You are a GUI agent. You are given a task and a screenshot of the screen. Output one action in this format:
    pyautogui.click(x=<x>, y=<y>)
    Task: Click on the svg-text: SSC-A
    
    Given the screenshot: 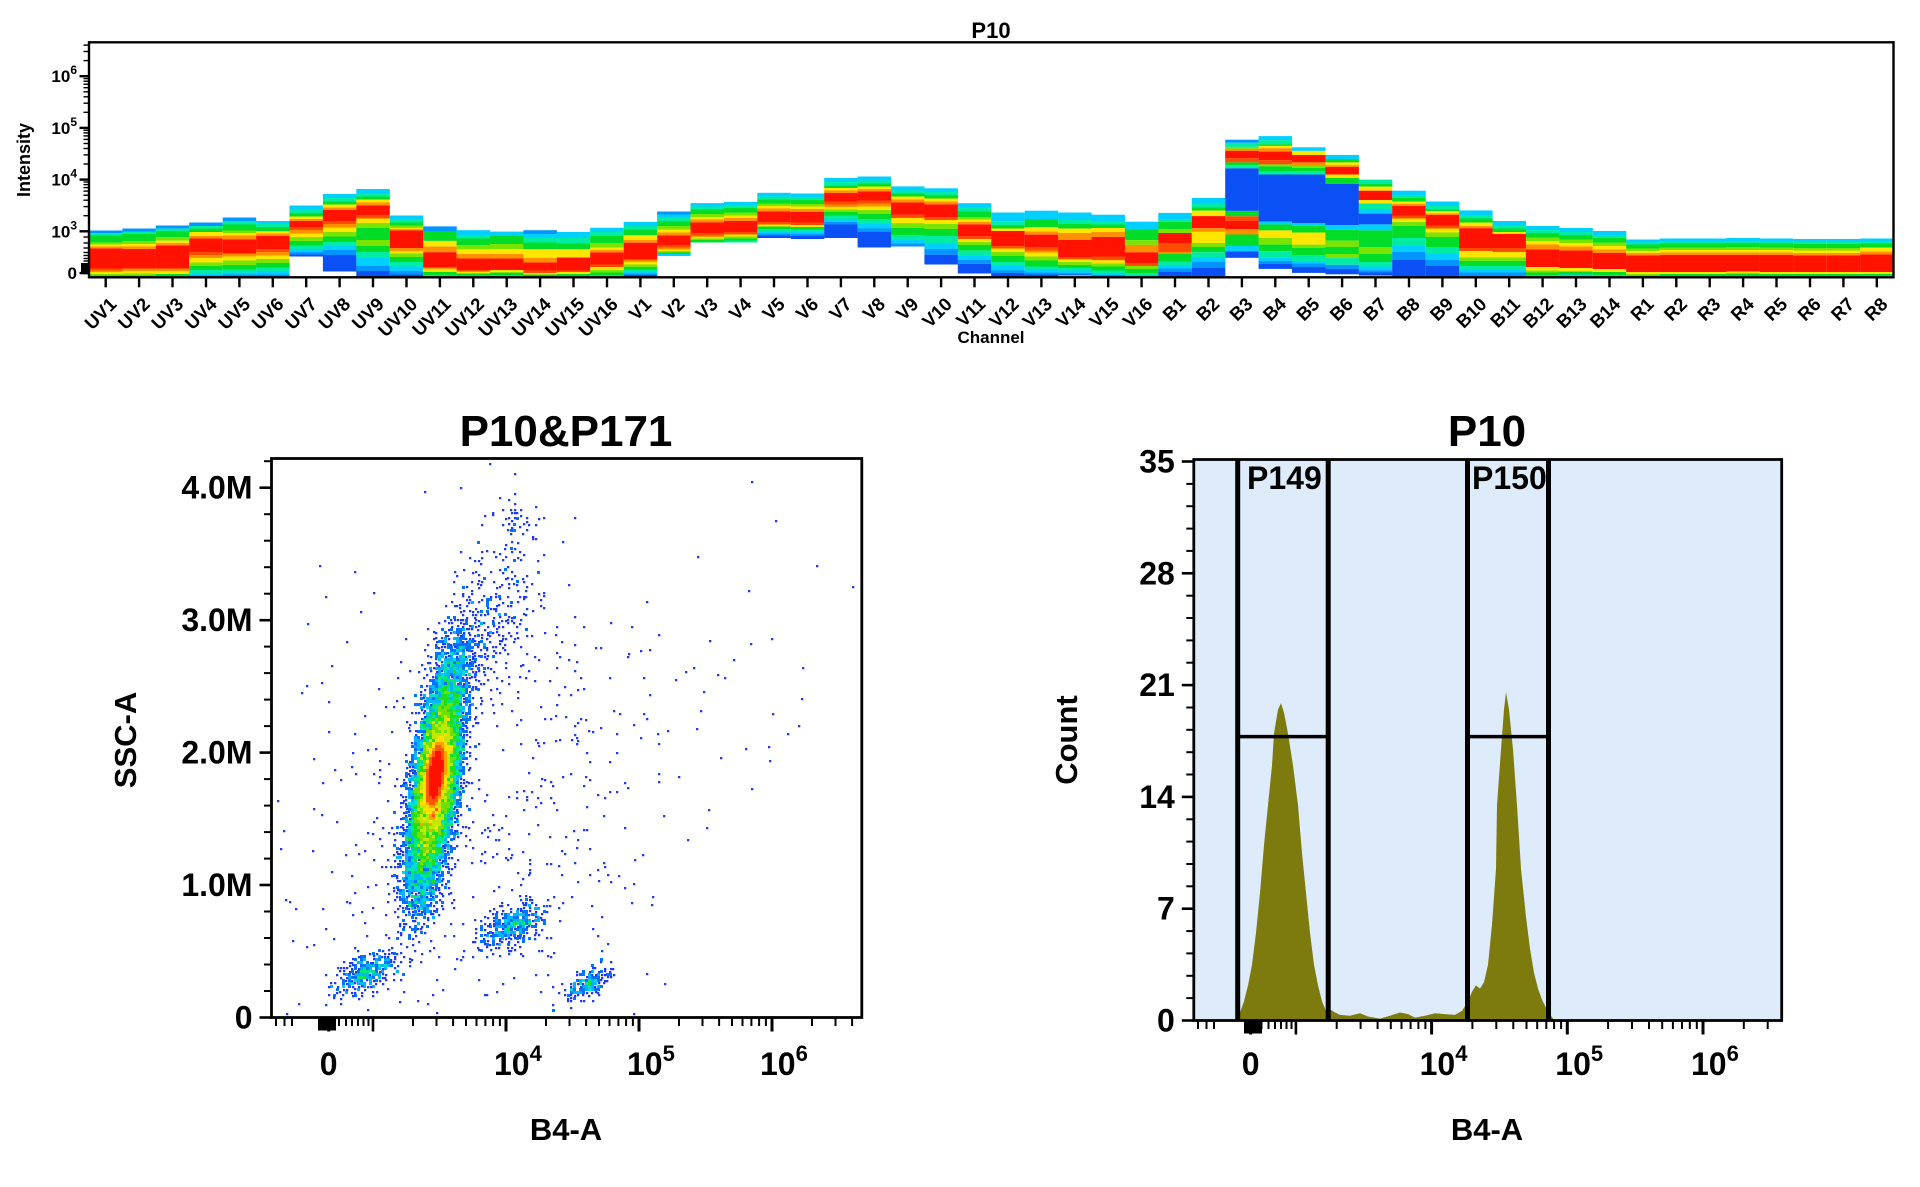 What is the action you would take?
    pyautogui.click(x=125, y=740)
    